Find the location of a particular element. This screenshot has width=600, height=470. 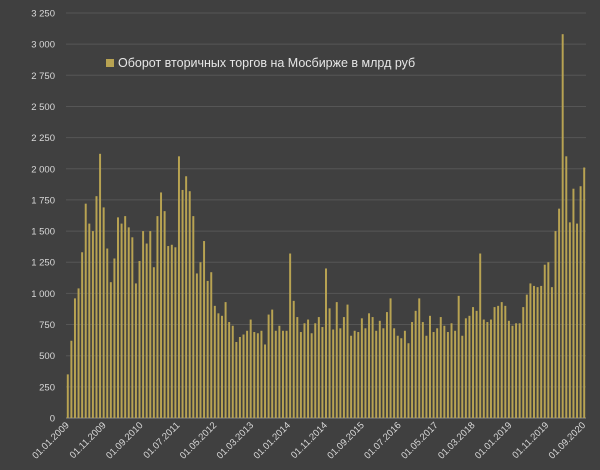

x-tick-label: 01.03.2013 is located at coordinates (235, 440).